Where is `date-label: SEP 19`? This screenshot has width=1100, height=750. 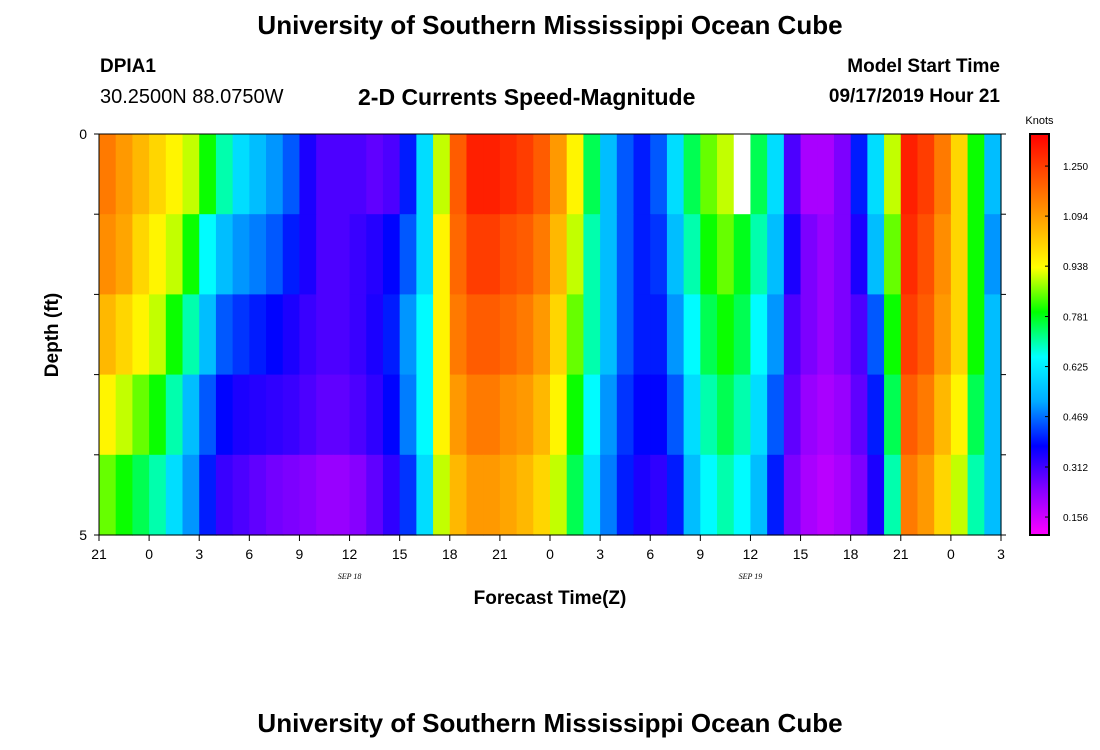 date-label: SEP 19 is located at coordinates (751, 576).